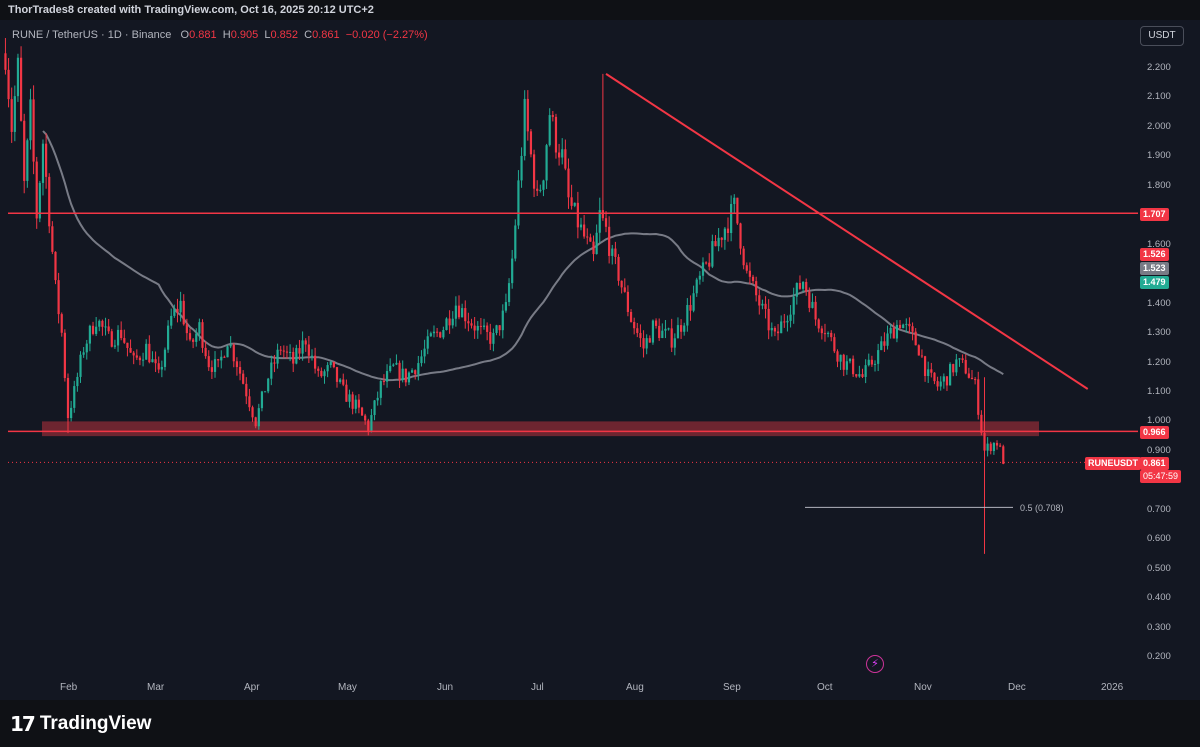 The height and width of the screenshot is (747, 1200). I want to click on tradingview-logo-icon: 17, so click(23, 724).